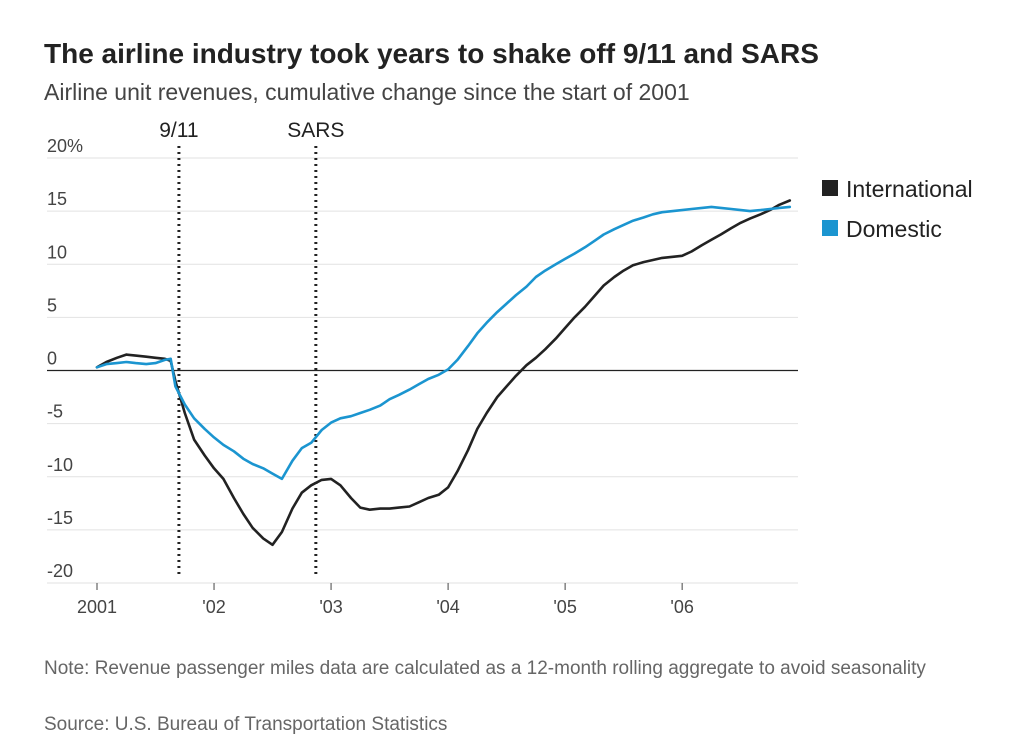  What do you see at coordinates (178, 130) in the screenshot?
I see `event-label: 9/11` at bounding box center [178, 130].